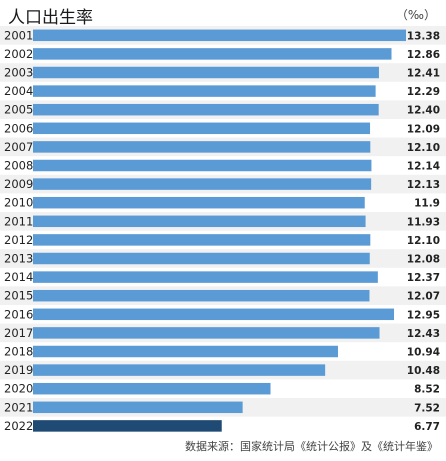 Image resolution: width=446 pixels, height=461 pixels. What do you see at coordinates (18, 352) in the screenshot?
I see `category-label: 2018` at bounding box center [18, 352].